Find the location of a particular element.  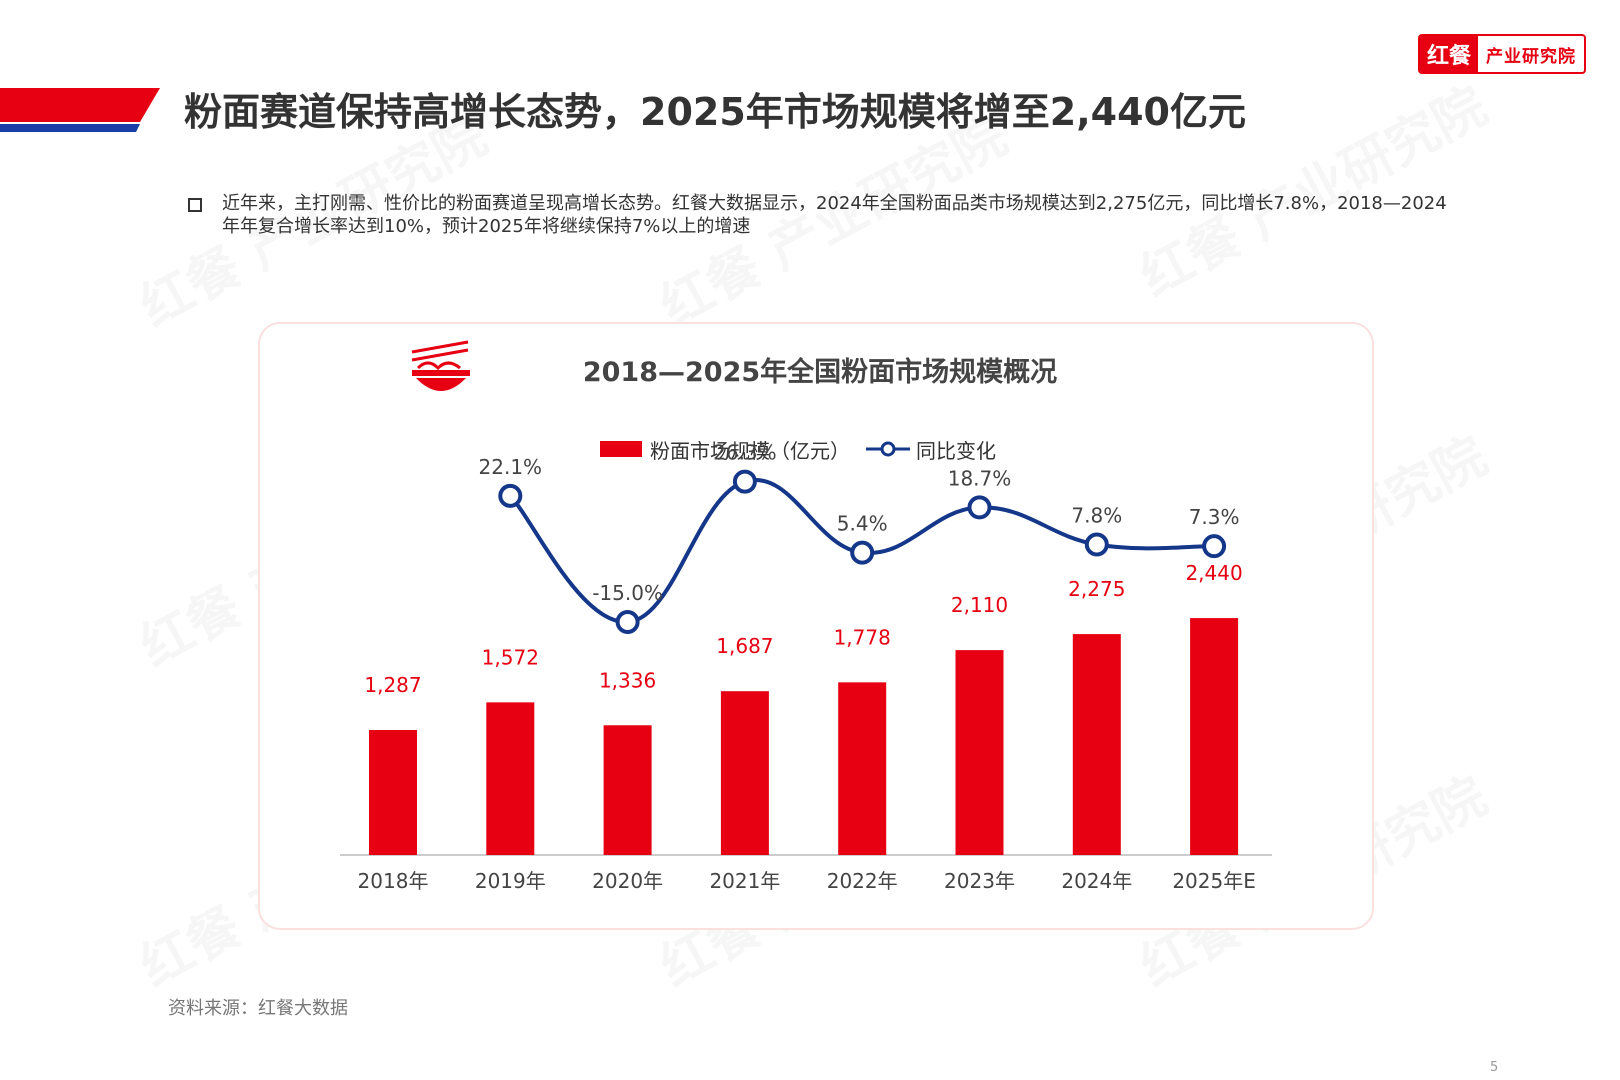

x-tick-label: 2025年E is located at coordinates (1214, 881).